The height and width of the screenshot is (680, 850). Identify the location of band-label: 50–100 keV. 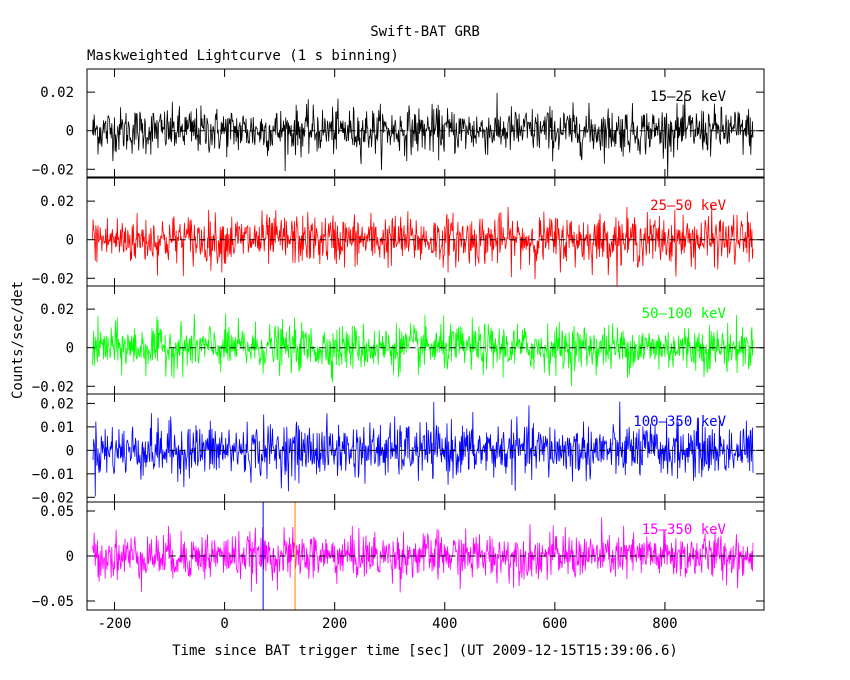
(684, 314).